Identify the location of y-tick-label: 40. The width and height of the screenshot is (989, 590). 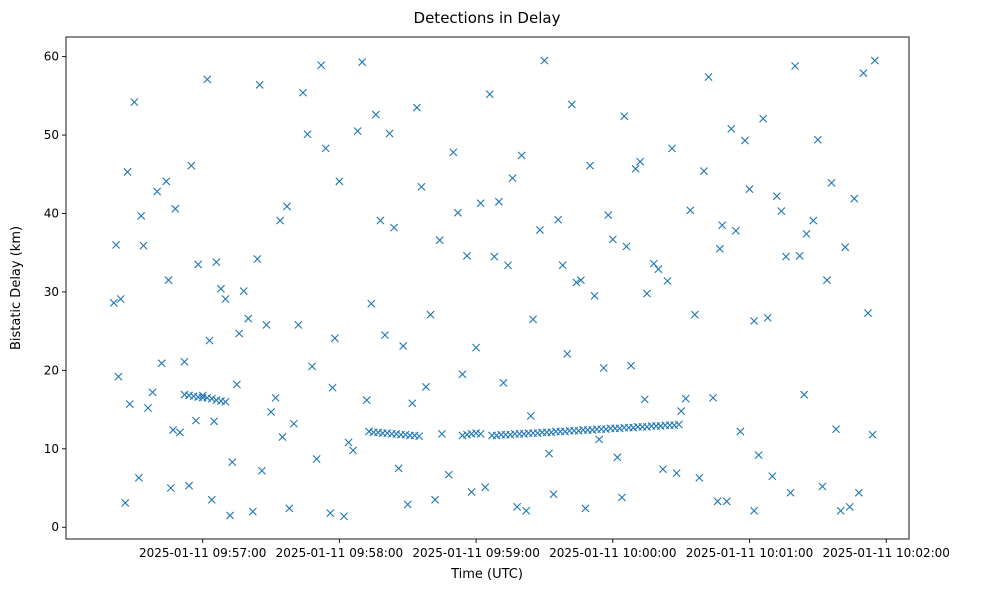
(51, 213).